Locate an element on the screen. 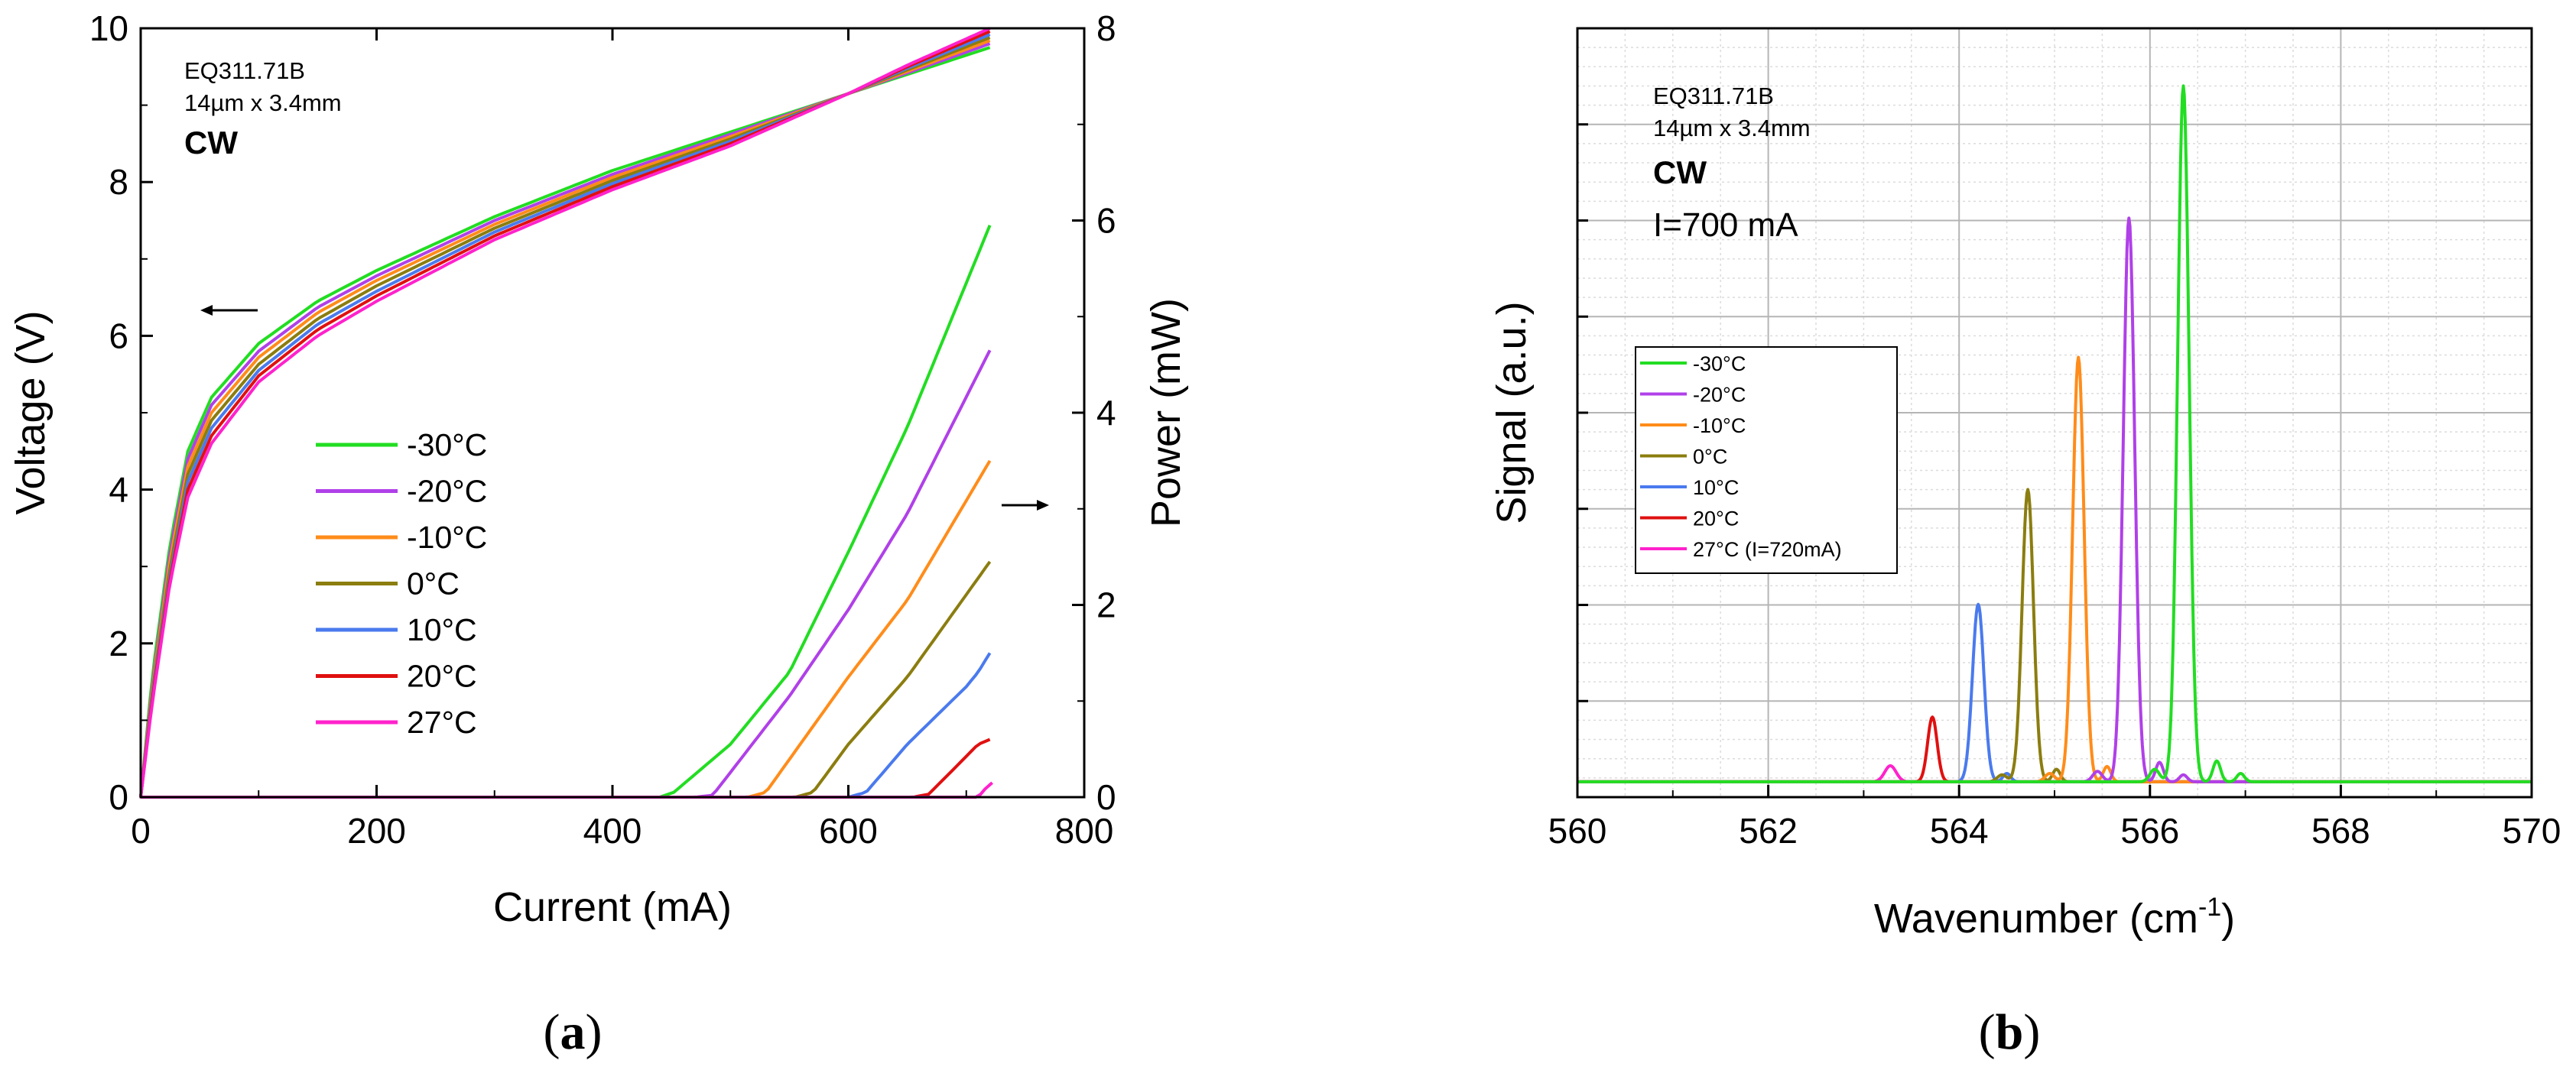 The height and width of the screenshot is (1070, 2576). panel-b-legend-label: 10°C is located at coordinates (1716, 487).